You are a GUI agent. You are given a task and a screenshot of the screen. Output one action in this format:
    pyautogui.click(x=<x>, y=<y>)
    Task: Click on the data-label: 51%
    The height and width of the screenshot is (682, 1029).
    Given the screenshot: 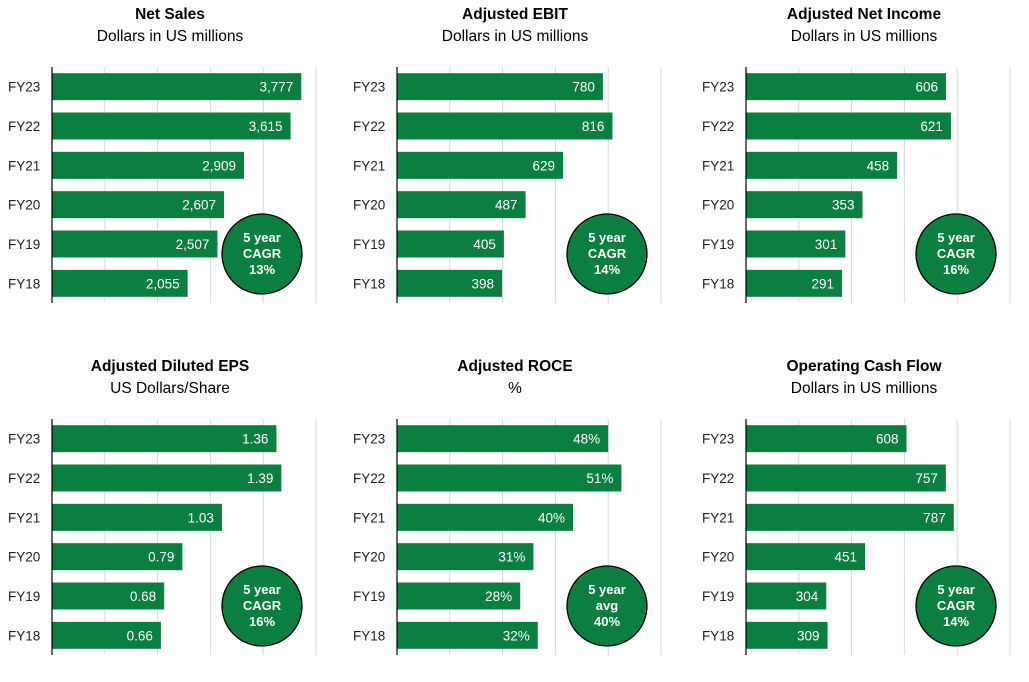 What is the action you would take?
    pyautogui.click(x=599, y=478)
    